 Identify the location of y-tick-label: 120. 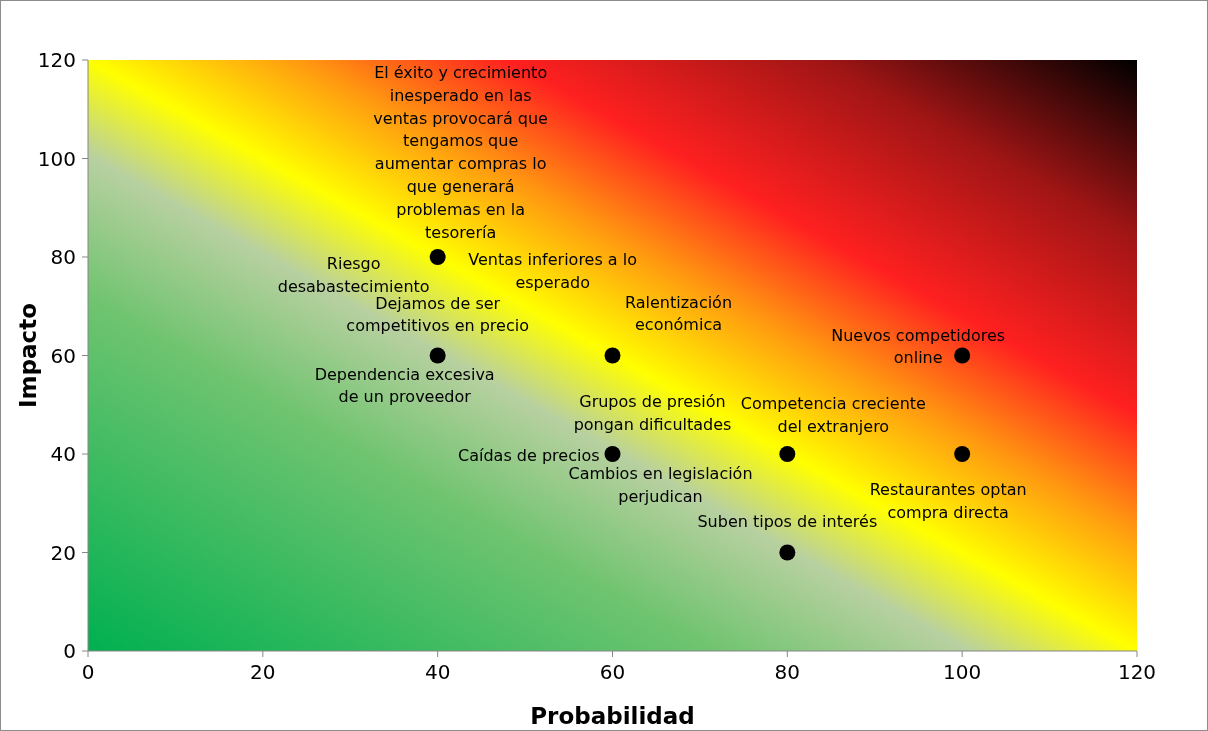
(56, 60).